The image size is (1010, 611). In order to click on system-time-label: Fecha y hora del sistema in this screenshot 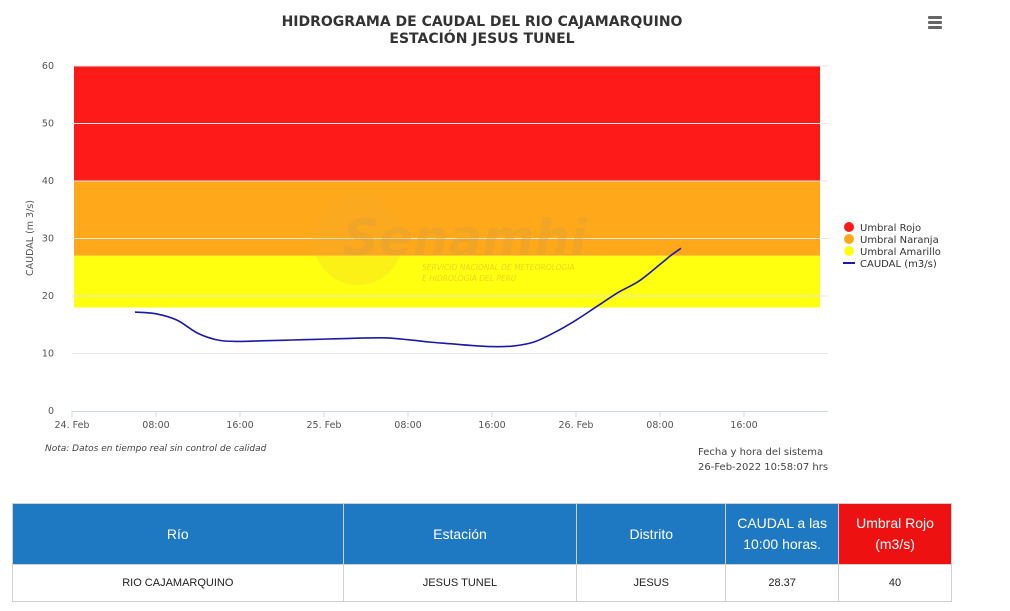, I will do `click(760, 452)`.